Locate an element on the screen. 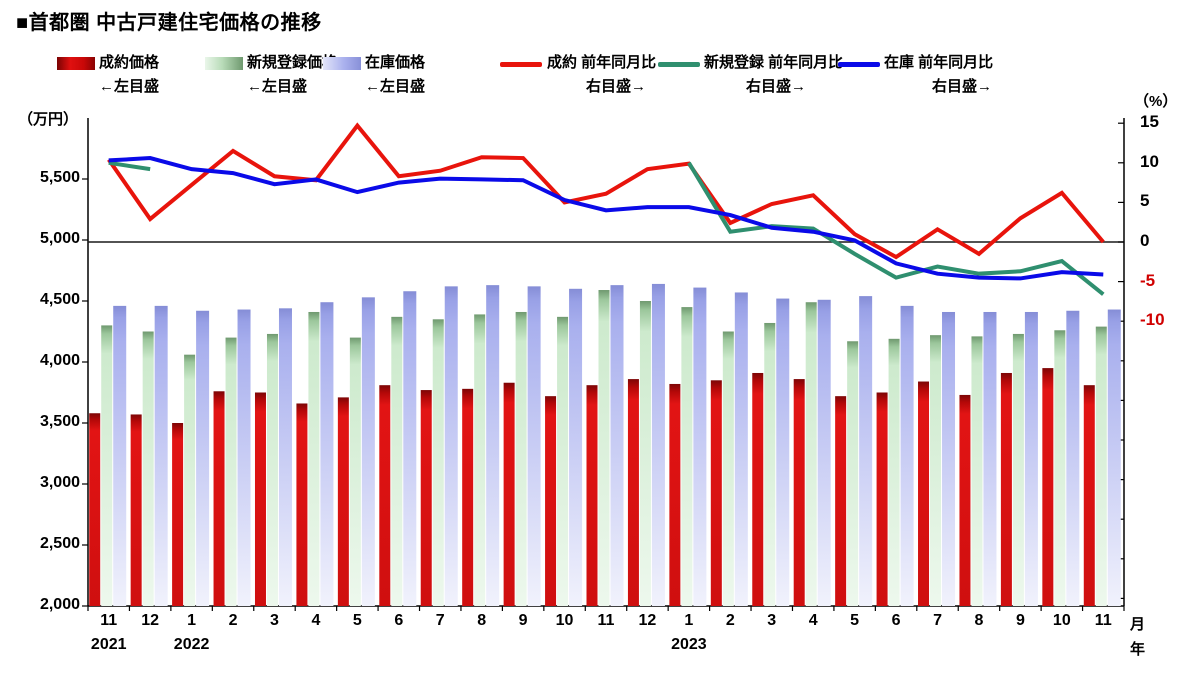 This screenshot has width=1200, height=690. legend-scale-contract-bar: ←左目盛 is located at coordinates (129, 86).